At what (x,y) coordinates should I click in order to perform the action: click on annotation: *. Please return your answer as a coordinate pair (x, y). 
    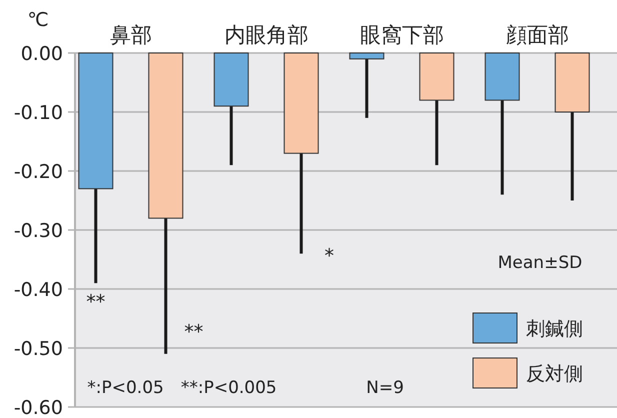
    Looking at the image, I should click on (329, 256).